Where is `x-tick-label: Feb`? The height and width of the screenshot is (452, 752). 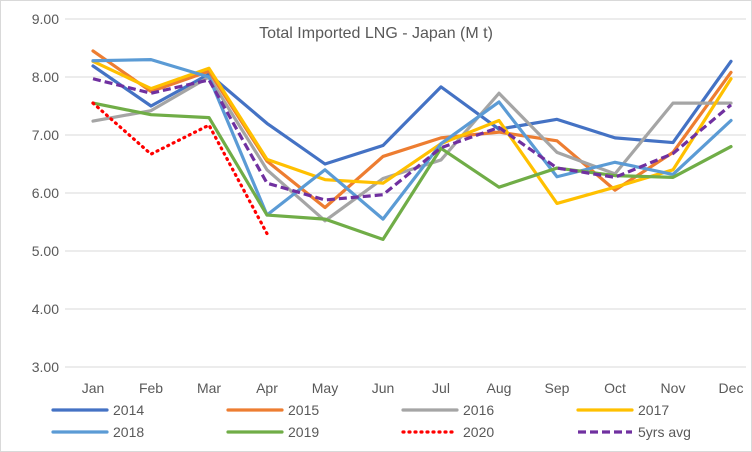
x-tick-label: Feb is located at coordinates (151, 388).